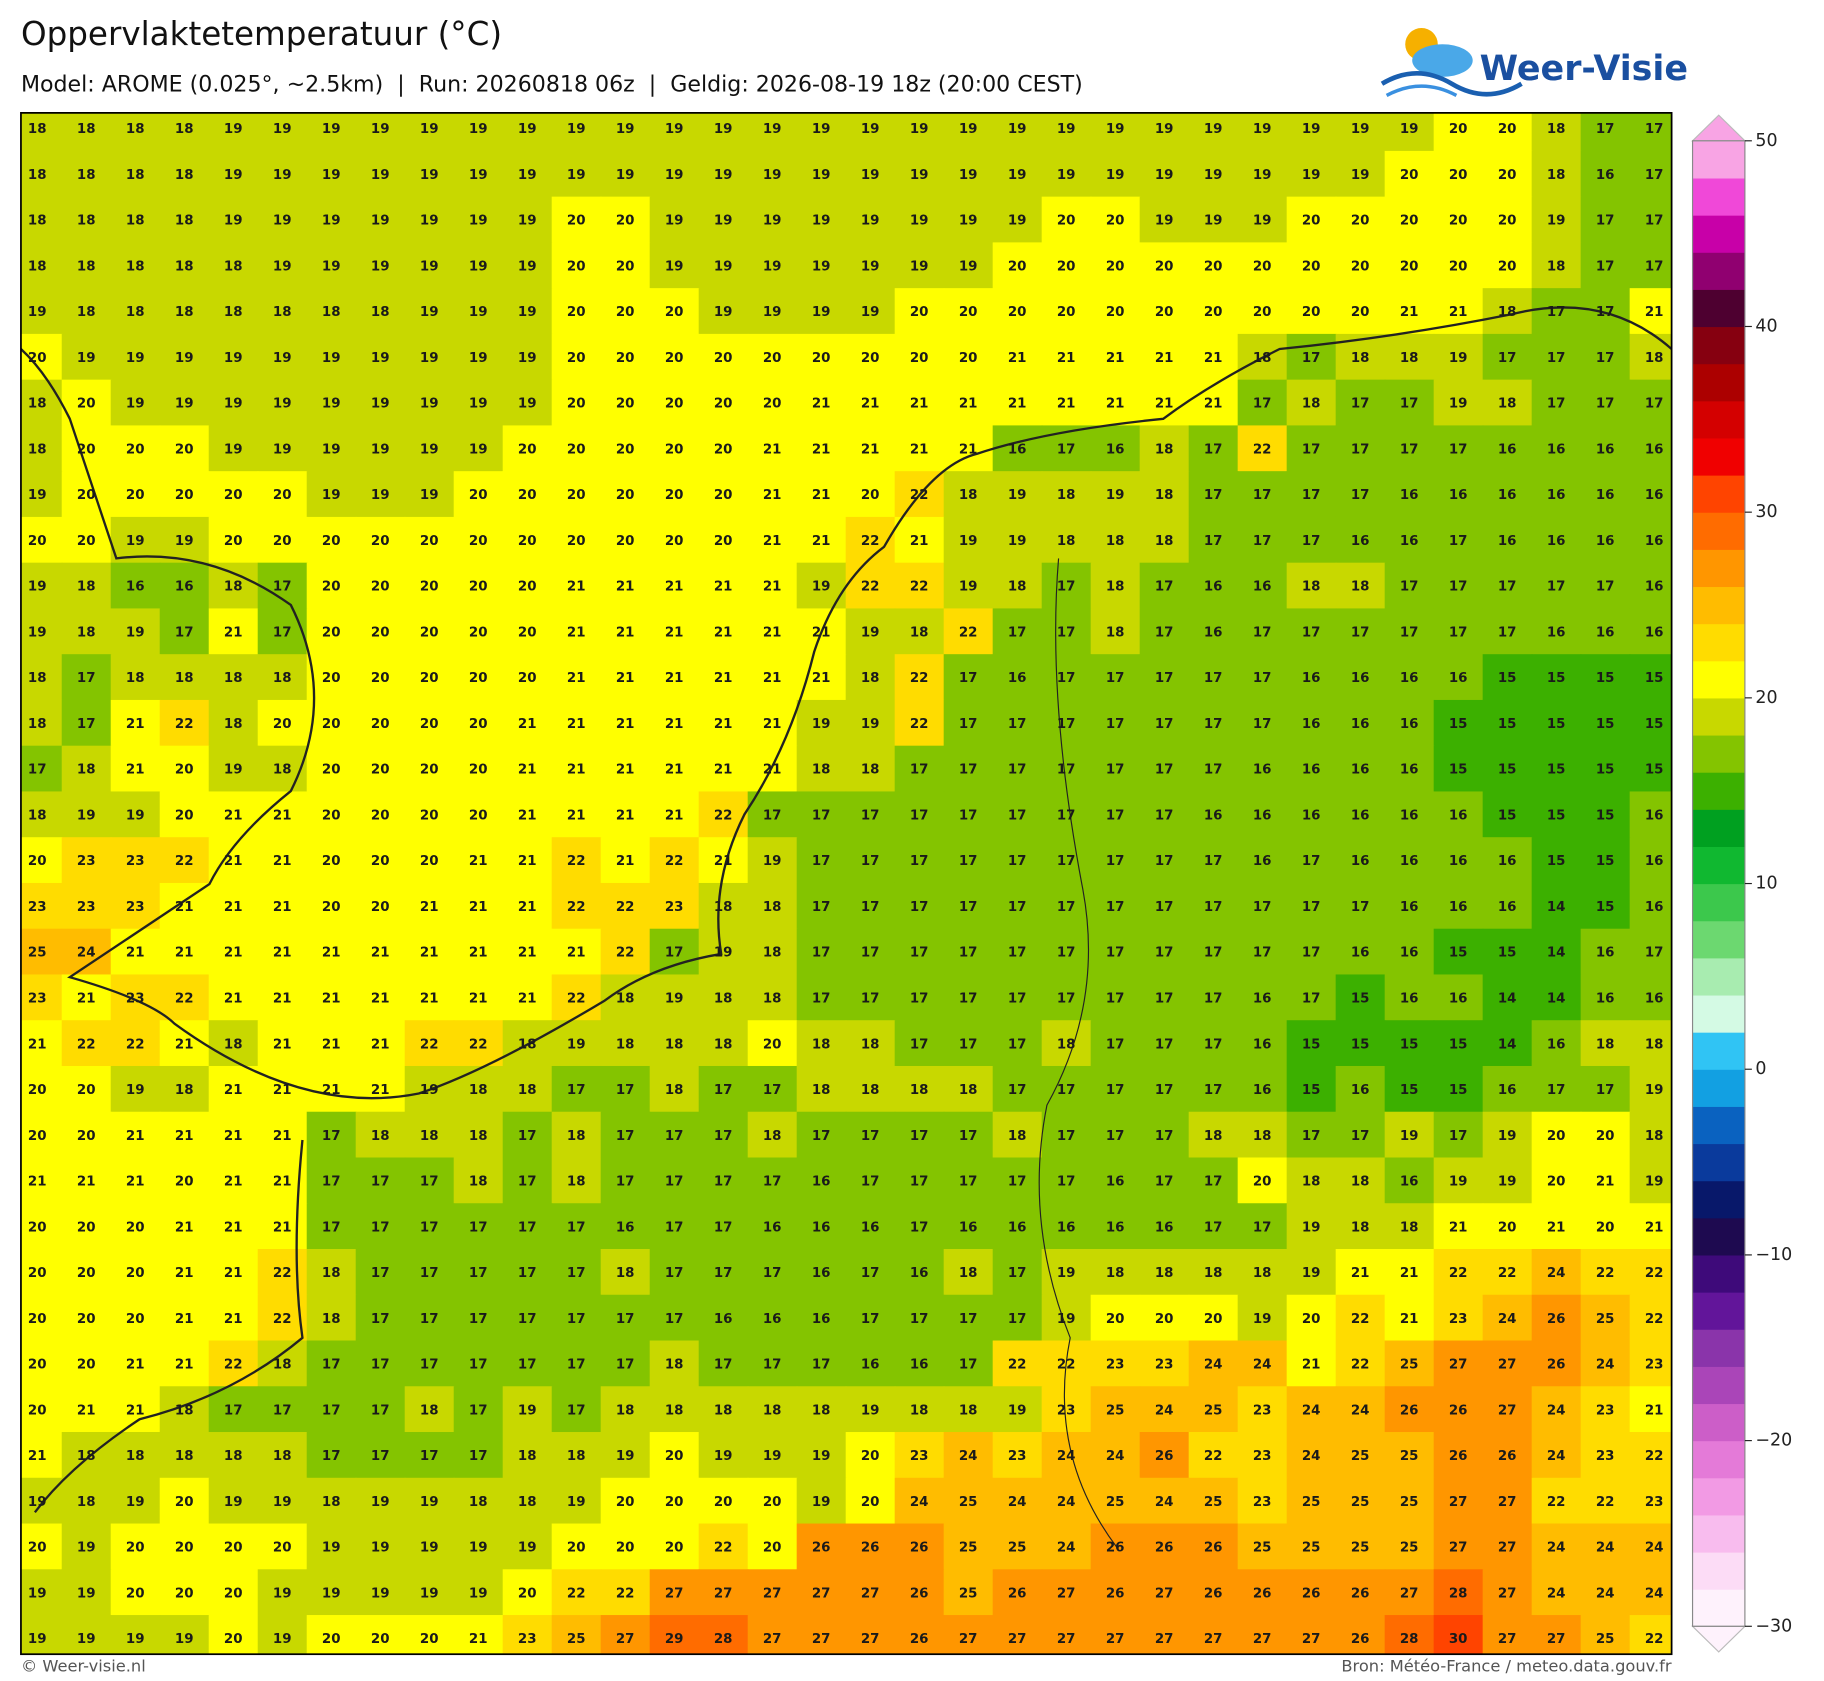 This screenshot has height=1681, width=1824. Describe the element at coordinates (1442, 60) in the screenshot. I see `logo-cloud` at that location.